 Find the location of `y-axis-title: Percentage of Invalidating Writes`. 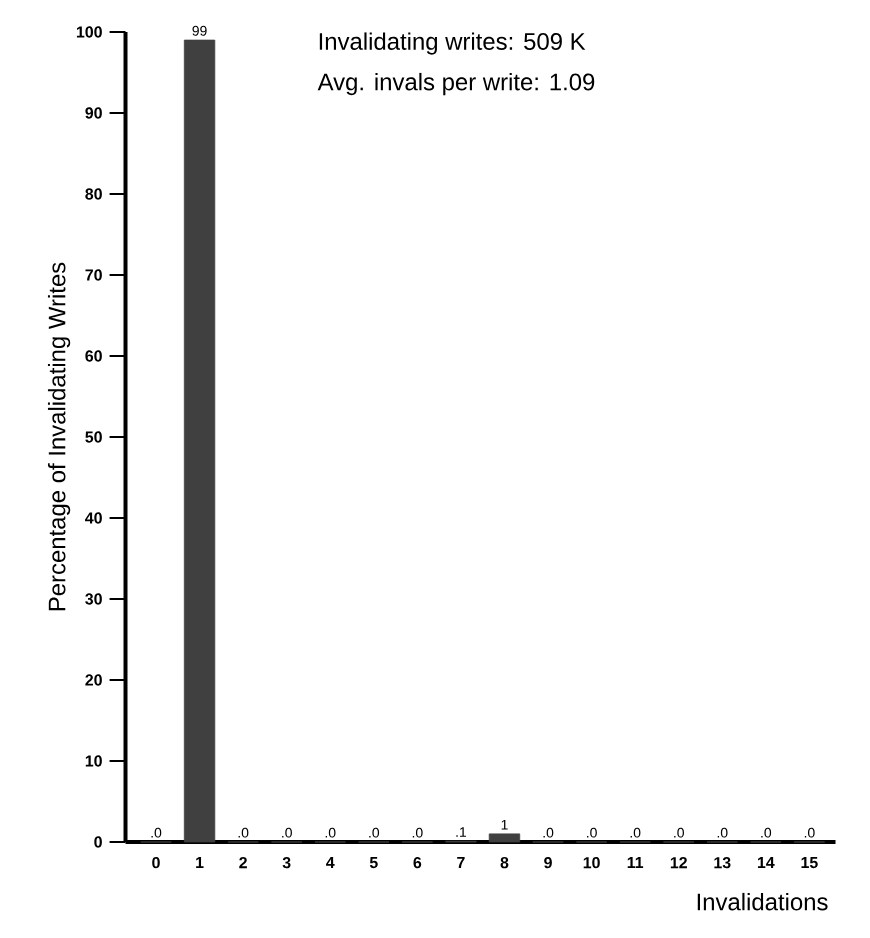

y-axis-title: Percentage of Invalidating Writes is located at coordinates (59, 436).